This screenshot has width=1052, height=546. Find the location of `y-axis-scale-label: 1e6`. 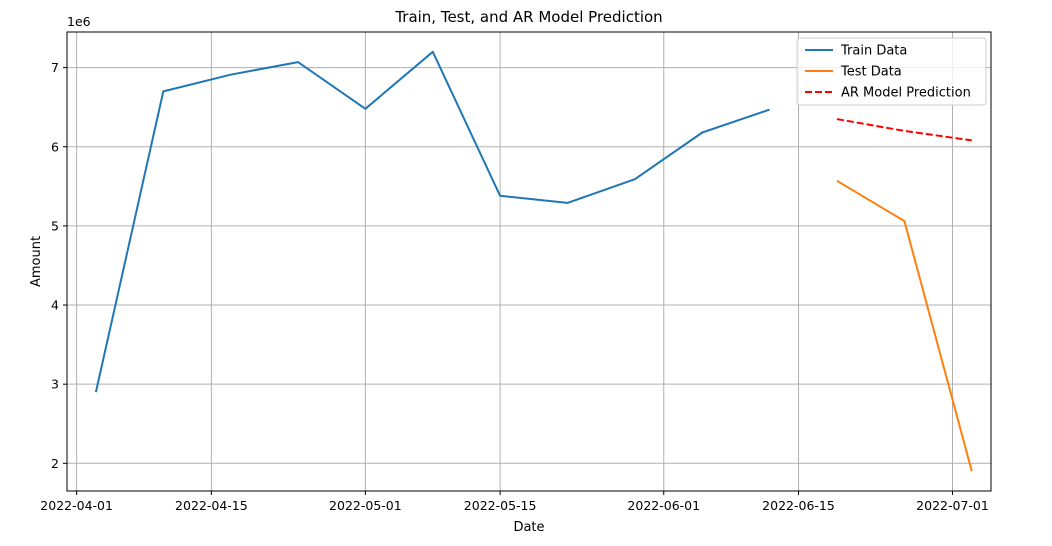

y-axis-scale-label: 1e6 is located at coordinates (79, 21).